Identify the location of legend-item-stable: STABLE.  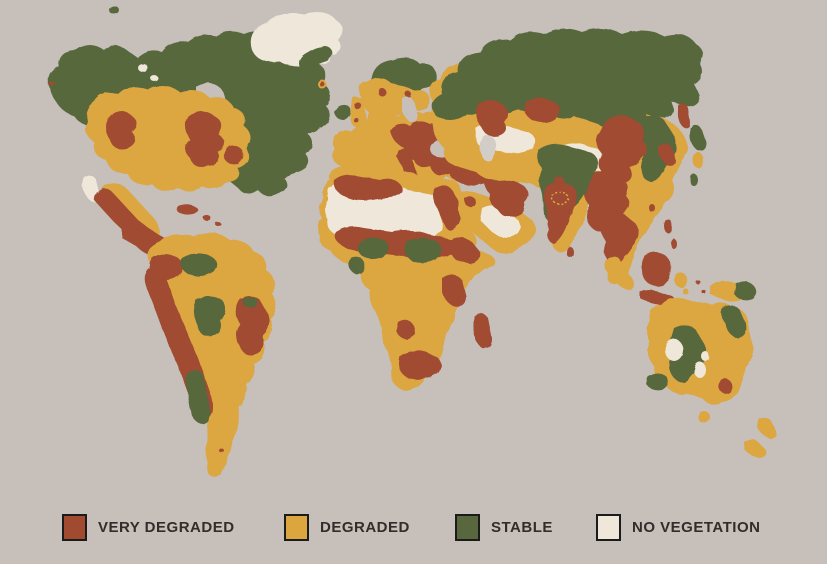
(504, 527).